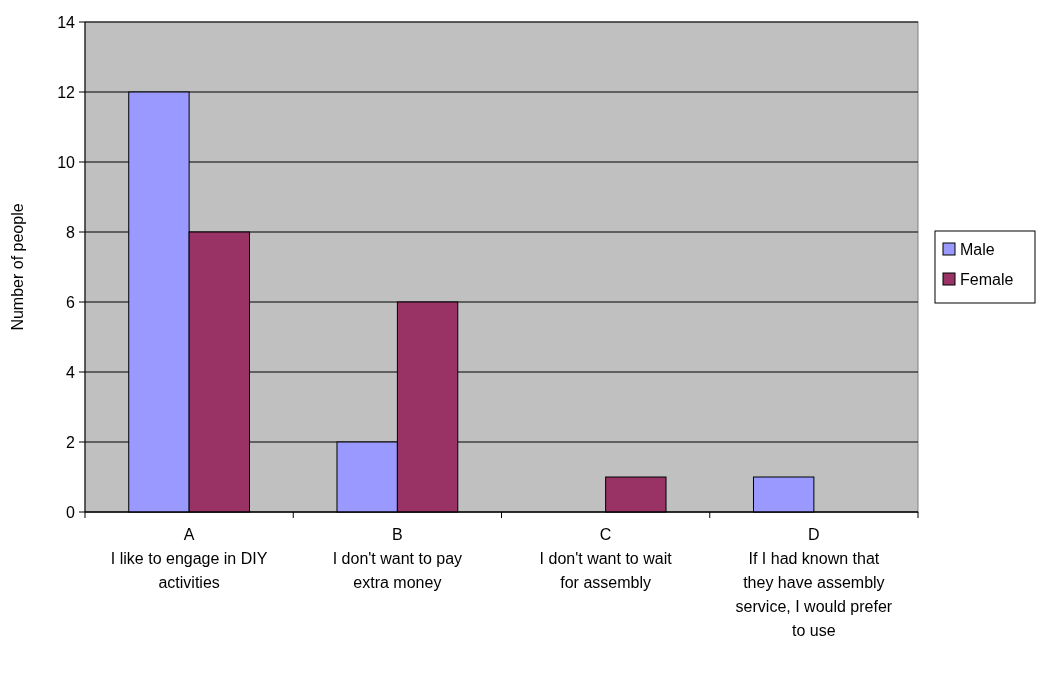 The height and width of the screenshot is (687, 1037). I want to click on x-tick-label: A I like to engage in DIY activities, so click(189, 558).